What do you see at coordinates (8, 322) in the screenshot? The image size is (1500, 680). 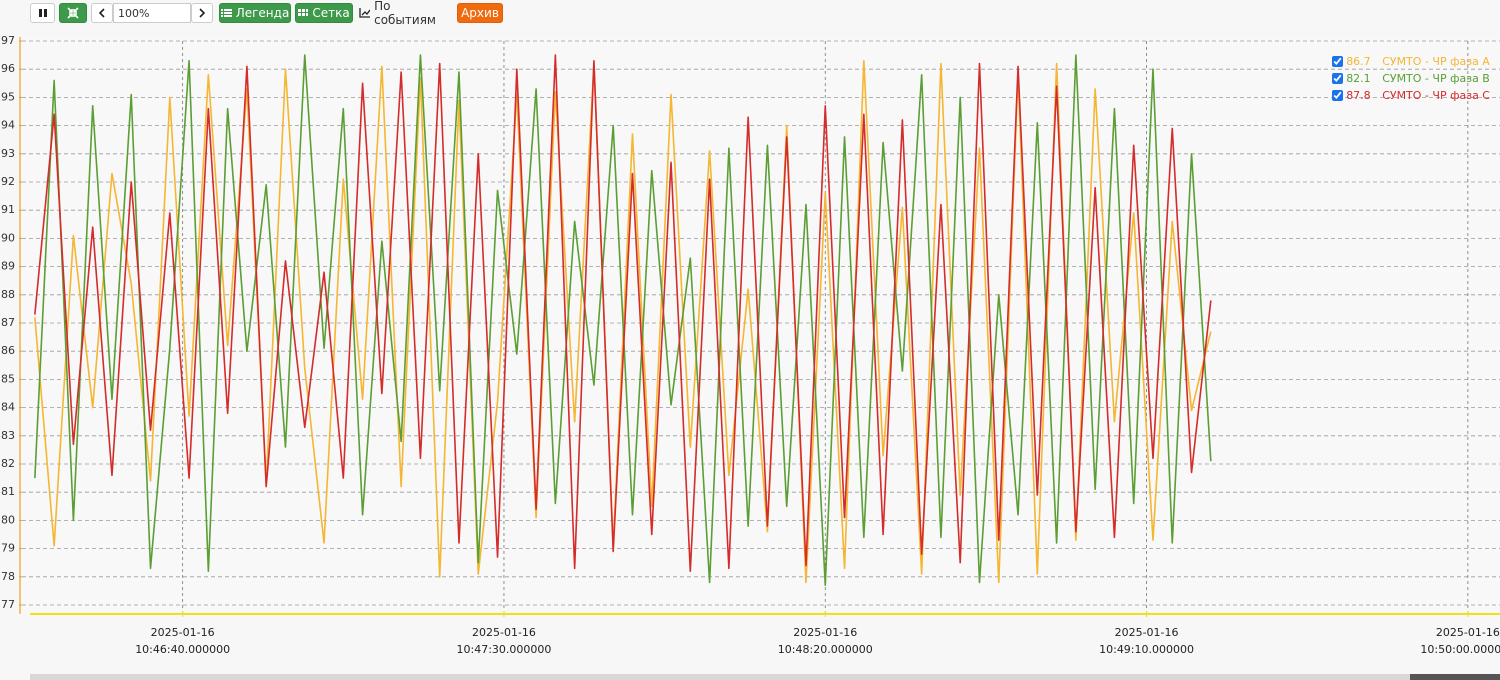 I see `y-tick-label: 87` at bounding box center [8, 322].